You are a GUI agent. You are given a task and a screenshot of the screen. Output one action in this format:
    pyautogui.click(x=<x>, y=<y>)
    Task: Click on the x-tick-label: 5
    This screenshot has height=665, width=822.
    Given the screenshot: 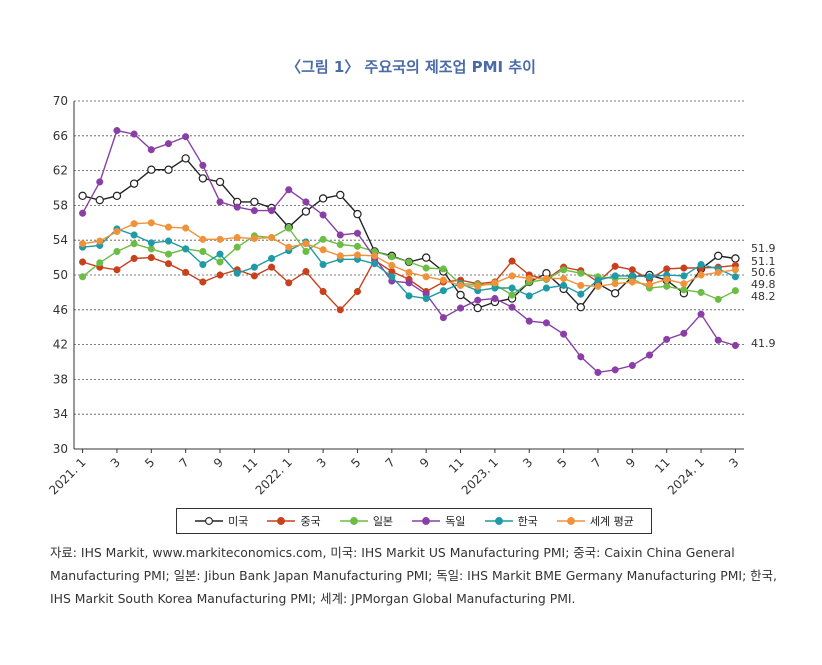 What is the action you would take?
    pyautogui.click(x=561, y=462)
    